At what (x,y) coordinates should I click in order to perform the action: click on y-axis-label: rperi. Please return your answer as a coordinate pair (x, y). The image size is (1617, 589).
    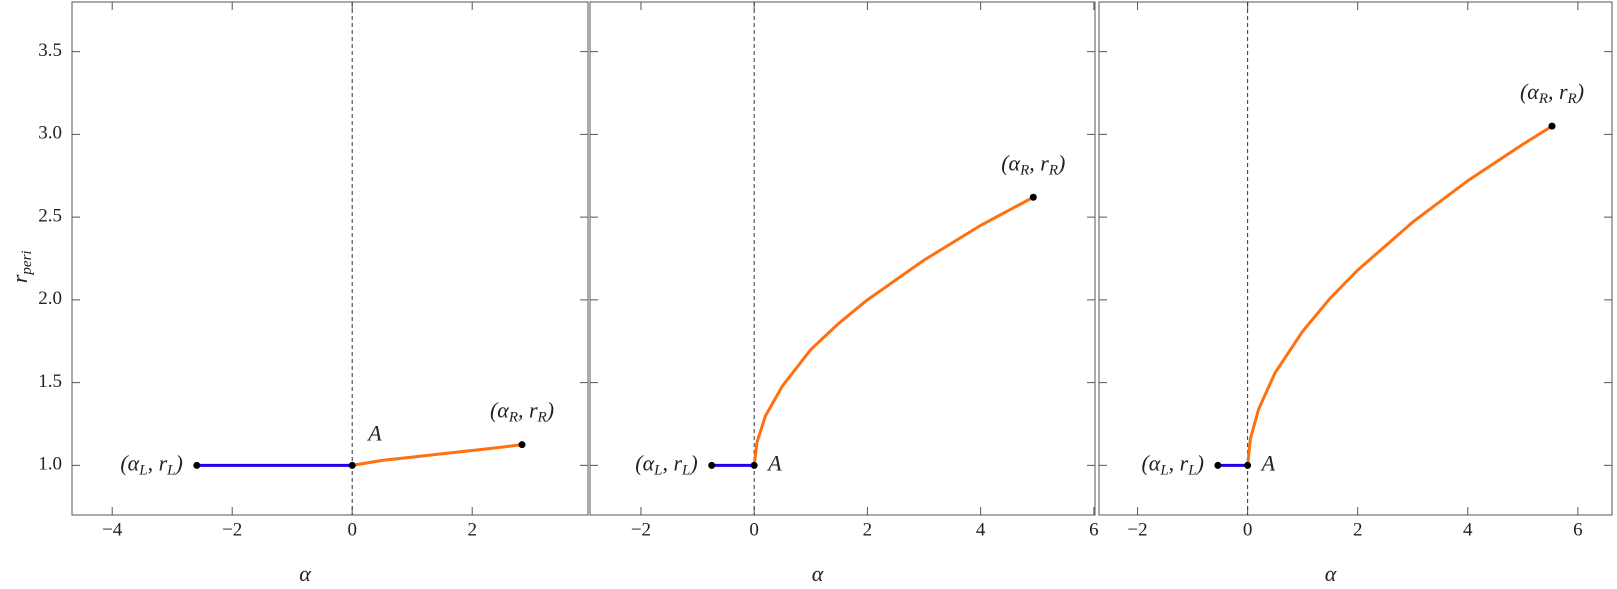
    Looking at the image, I should click on (21, 266).